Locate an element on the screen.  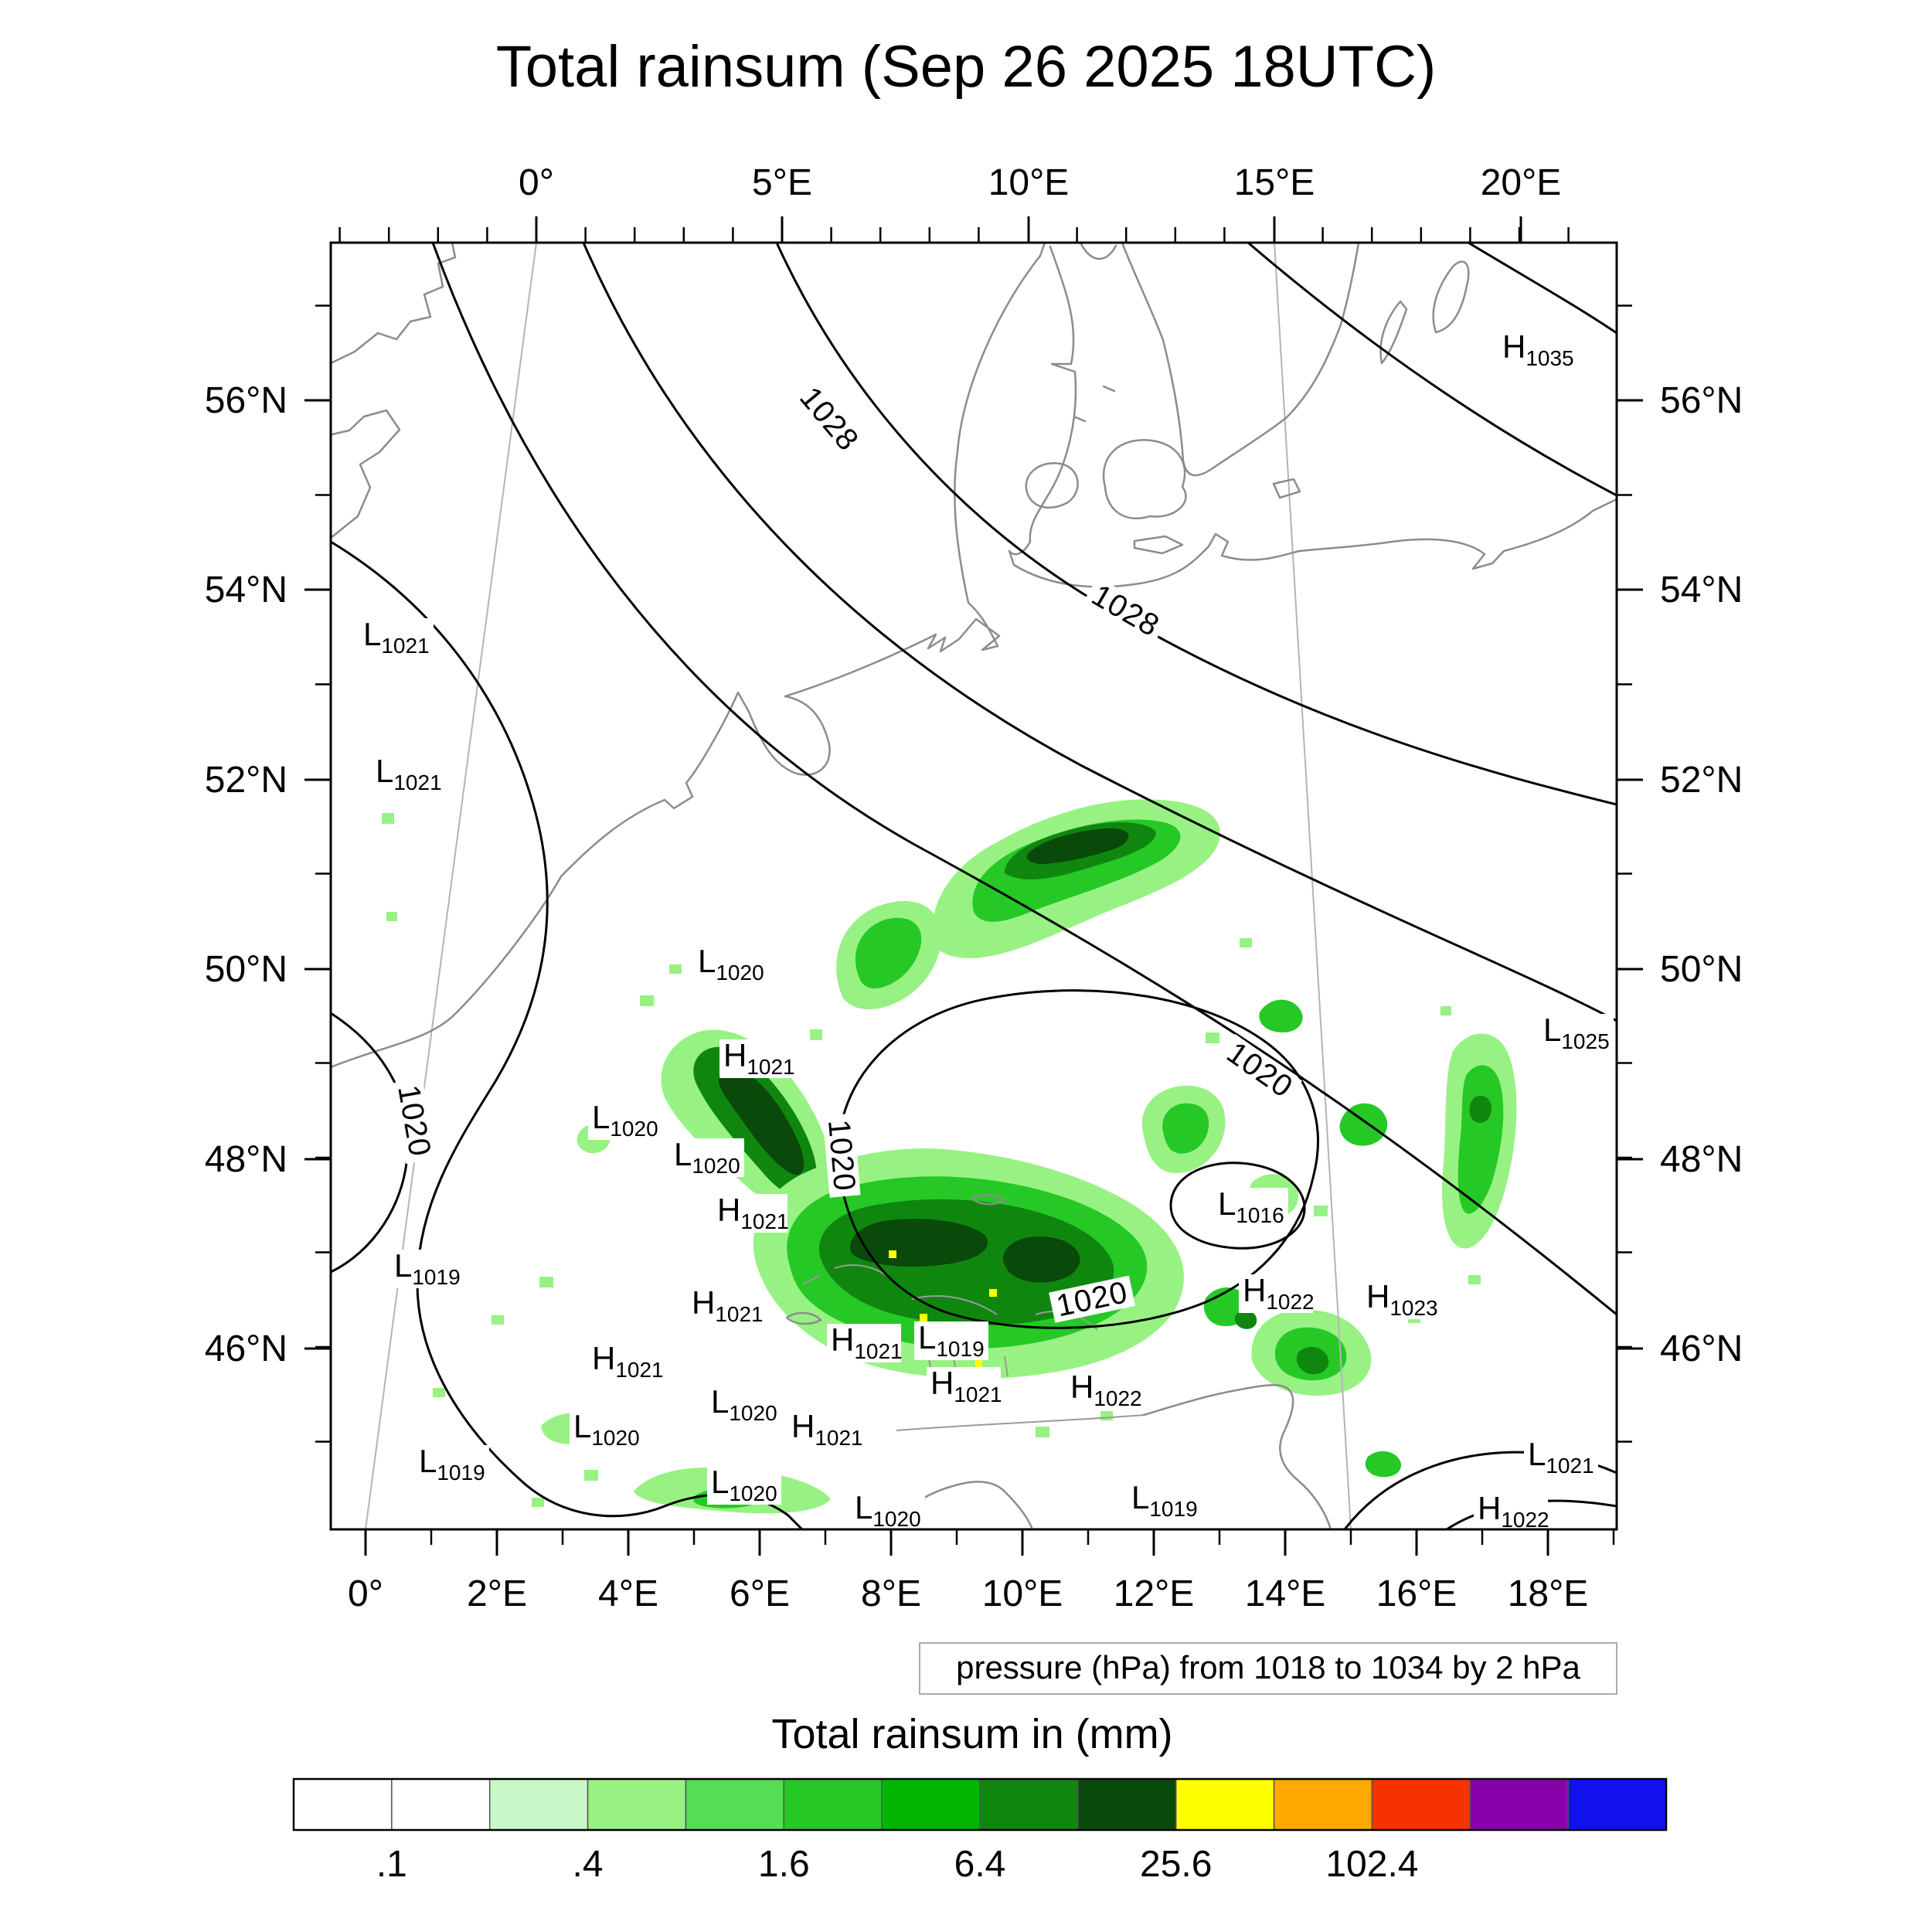
axis-tick-label: 2°E is located at coordinates (497, 1594).